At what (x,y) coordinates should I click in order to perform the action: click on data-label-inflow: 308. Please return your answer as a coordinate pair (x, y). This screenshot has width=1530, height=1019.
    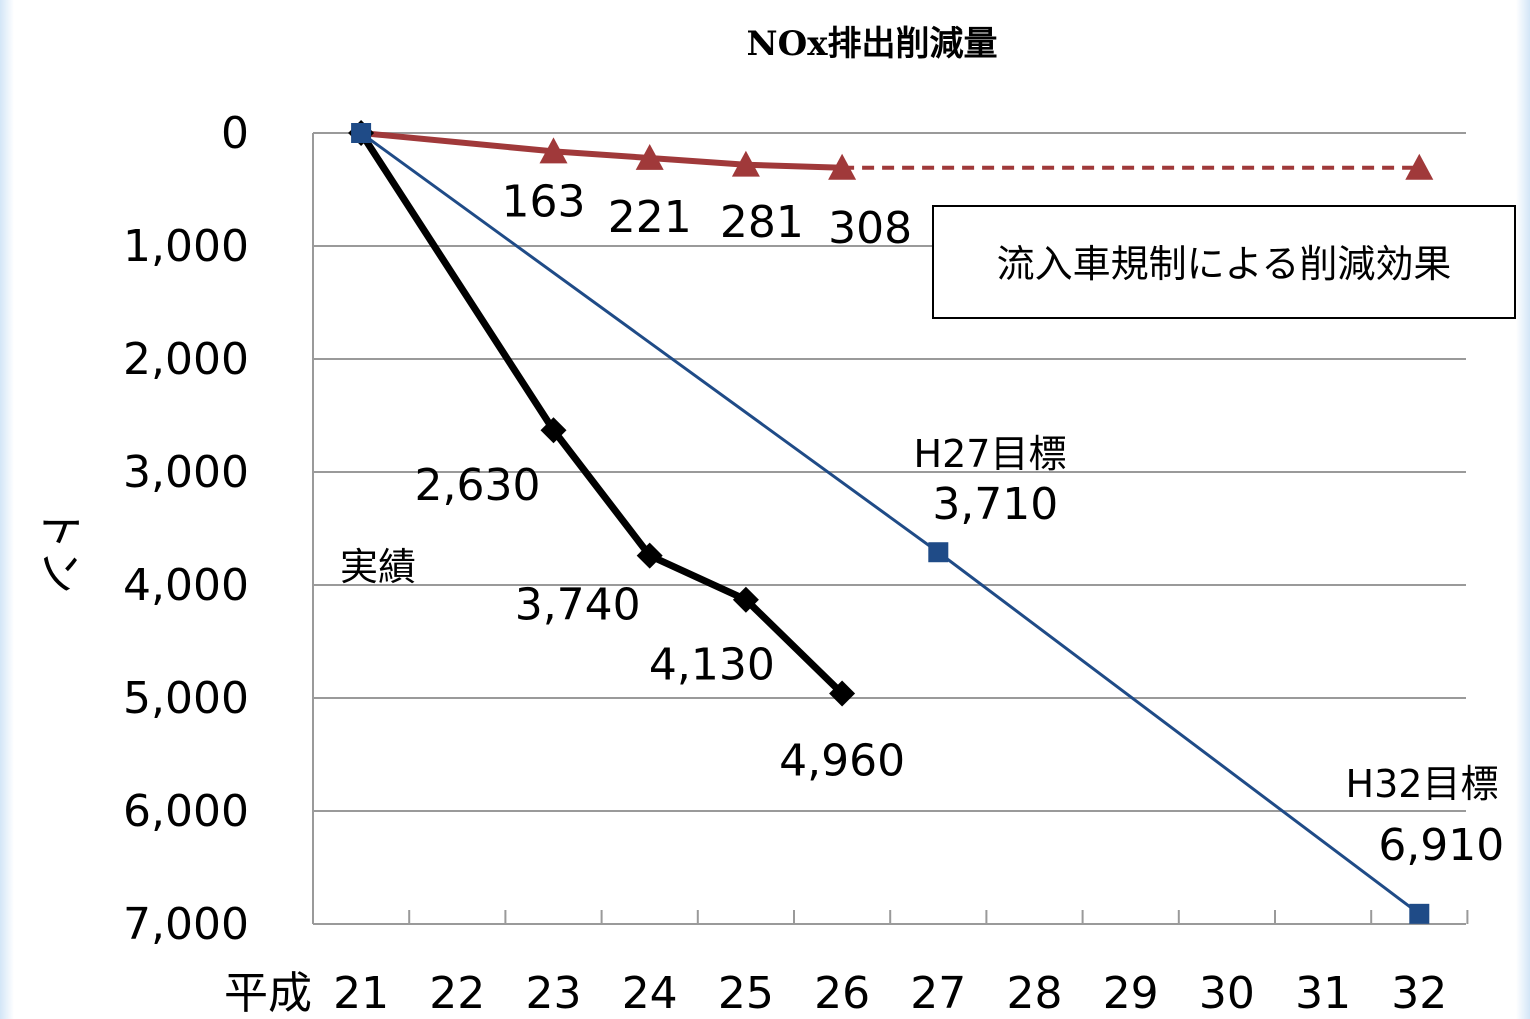
    Looking at the image, I should click on (870, 228).